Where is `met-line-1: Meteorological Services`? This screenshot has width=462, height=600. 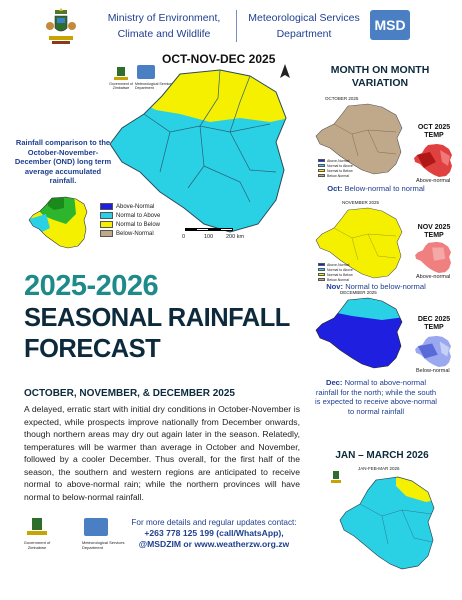
met-line-1: Meteorological Services is located at coordinates (304, 18).